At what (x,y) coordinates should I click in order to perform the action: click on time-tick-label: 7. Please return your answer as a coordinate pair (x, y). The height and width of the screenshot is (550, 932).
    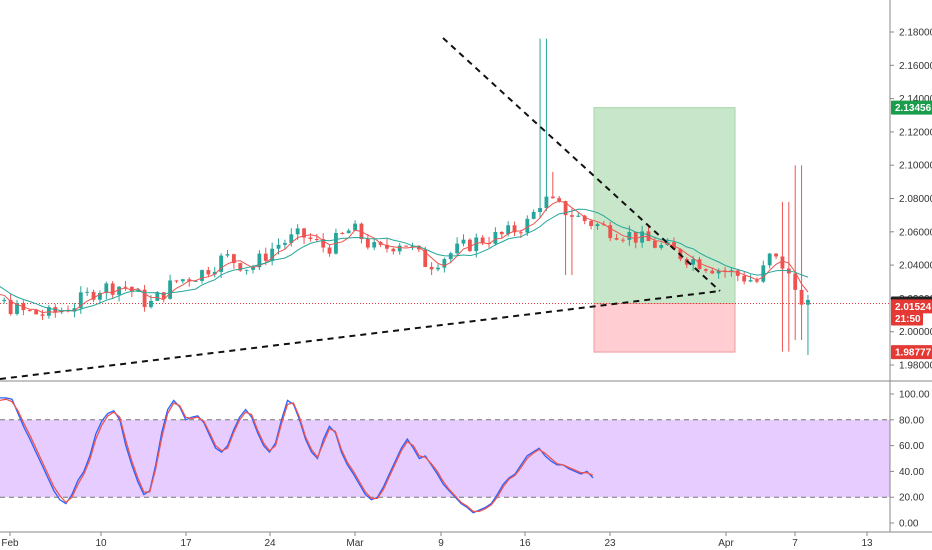
    Looking at the image, I should click on (795, 543).